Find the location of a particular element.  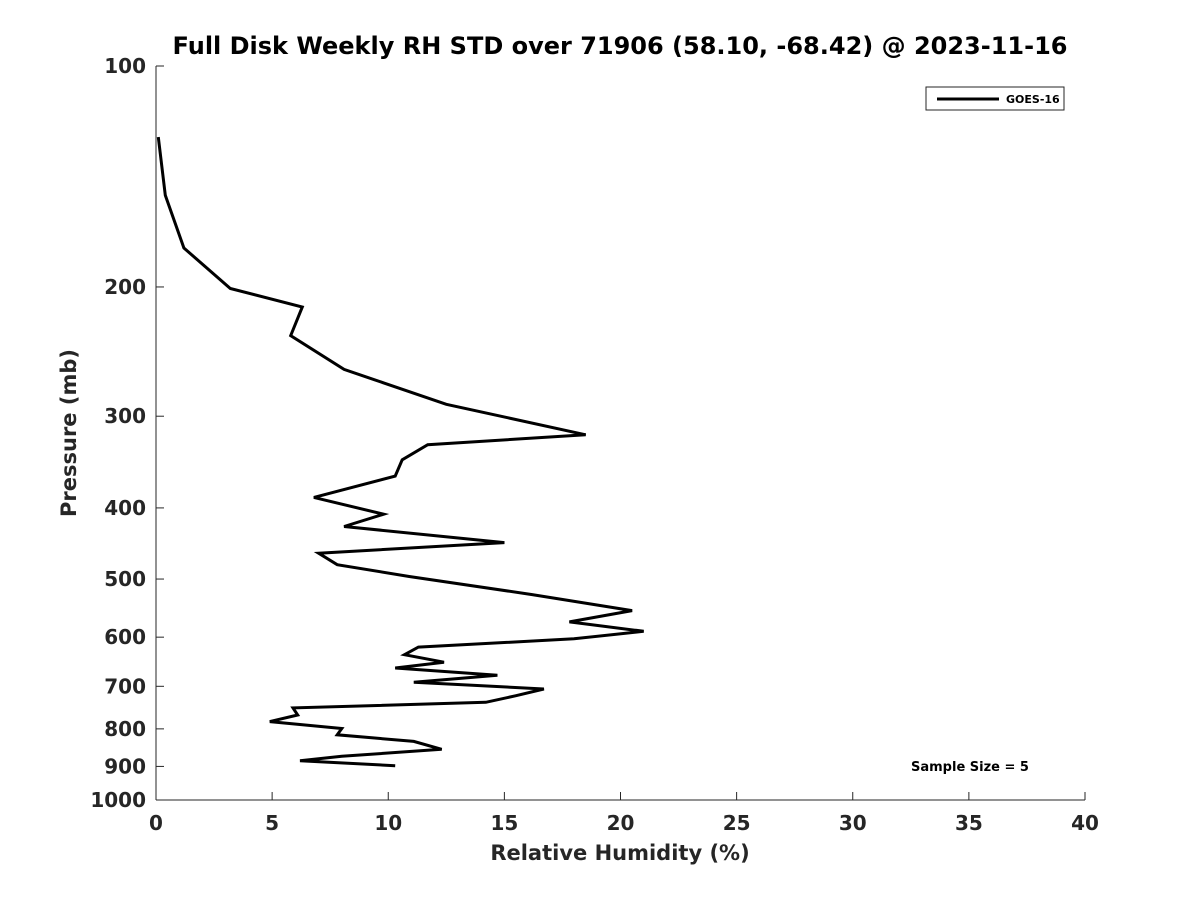

y-tick-label: 200 is located at coordinates (125, 287).